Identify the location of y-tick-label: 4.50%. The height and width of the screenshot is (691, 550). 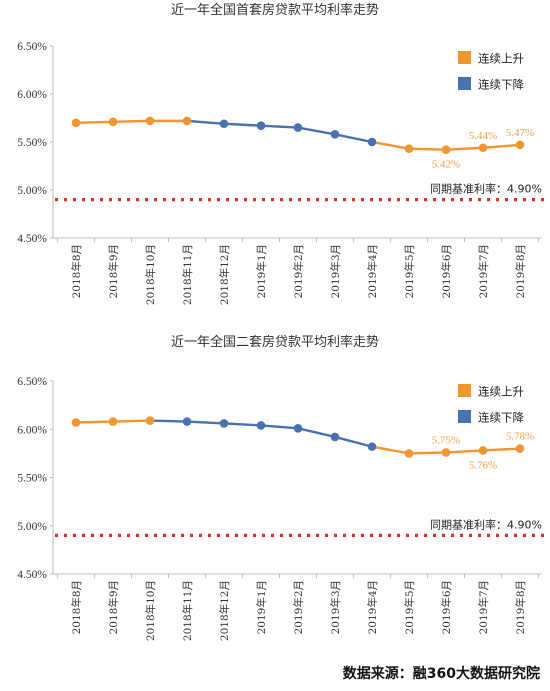
(32, 575).